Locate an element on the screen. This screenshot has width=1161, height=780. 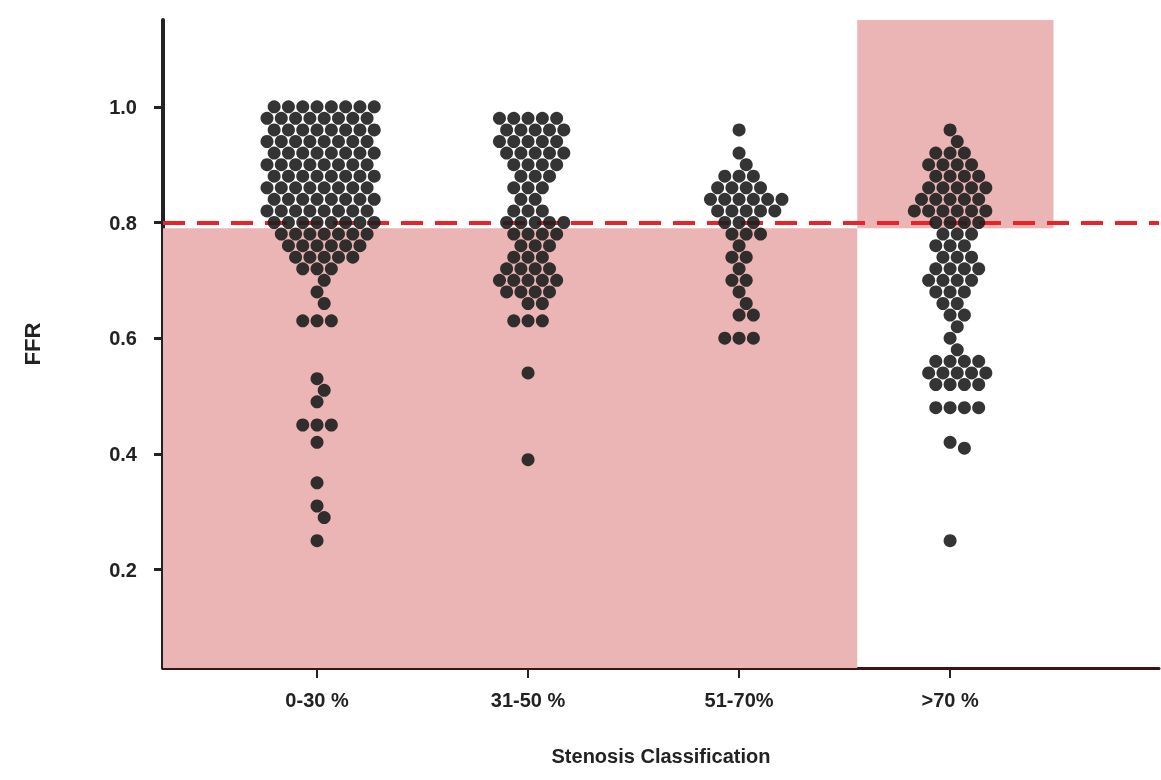
y-tick-label: 0.4 is located at coordinates (123, 453).